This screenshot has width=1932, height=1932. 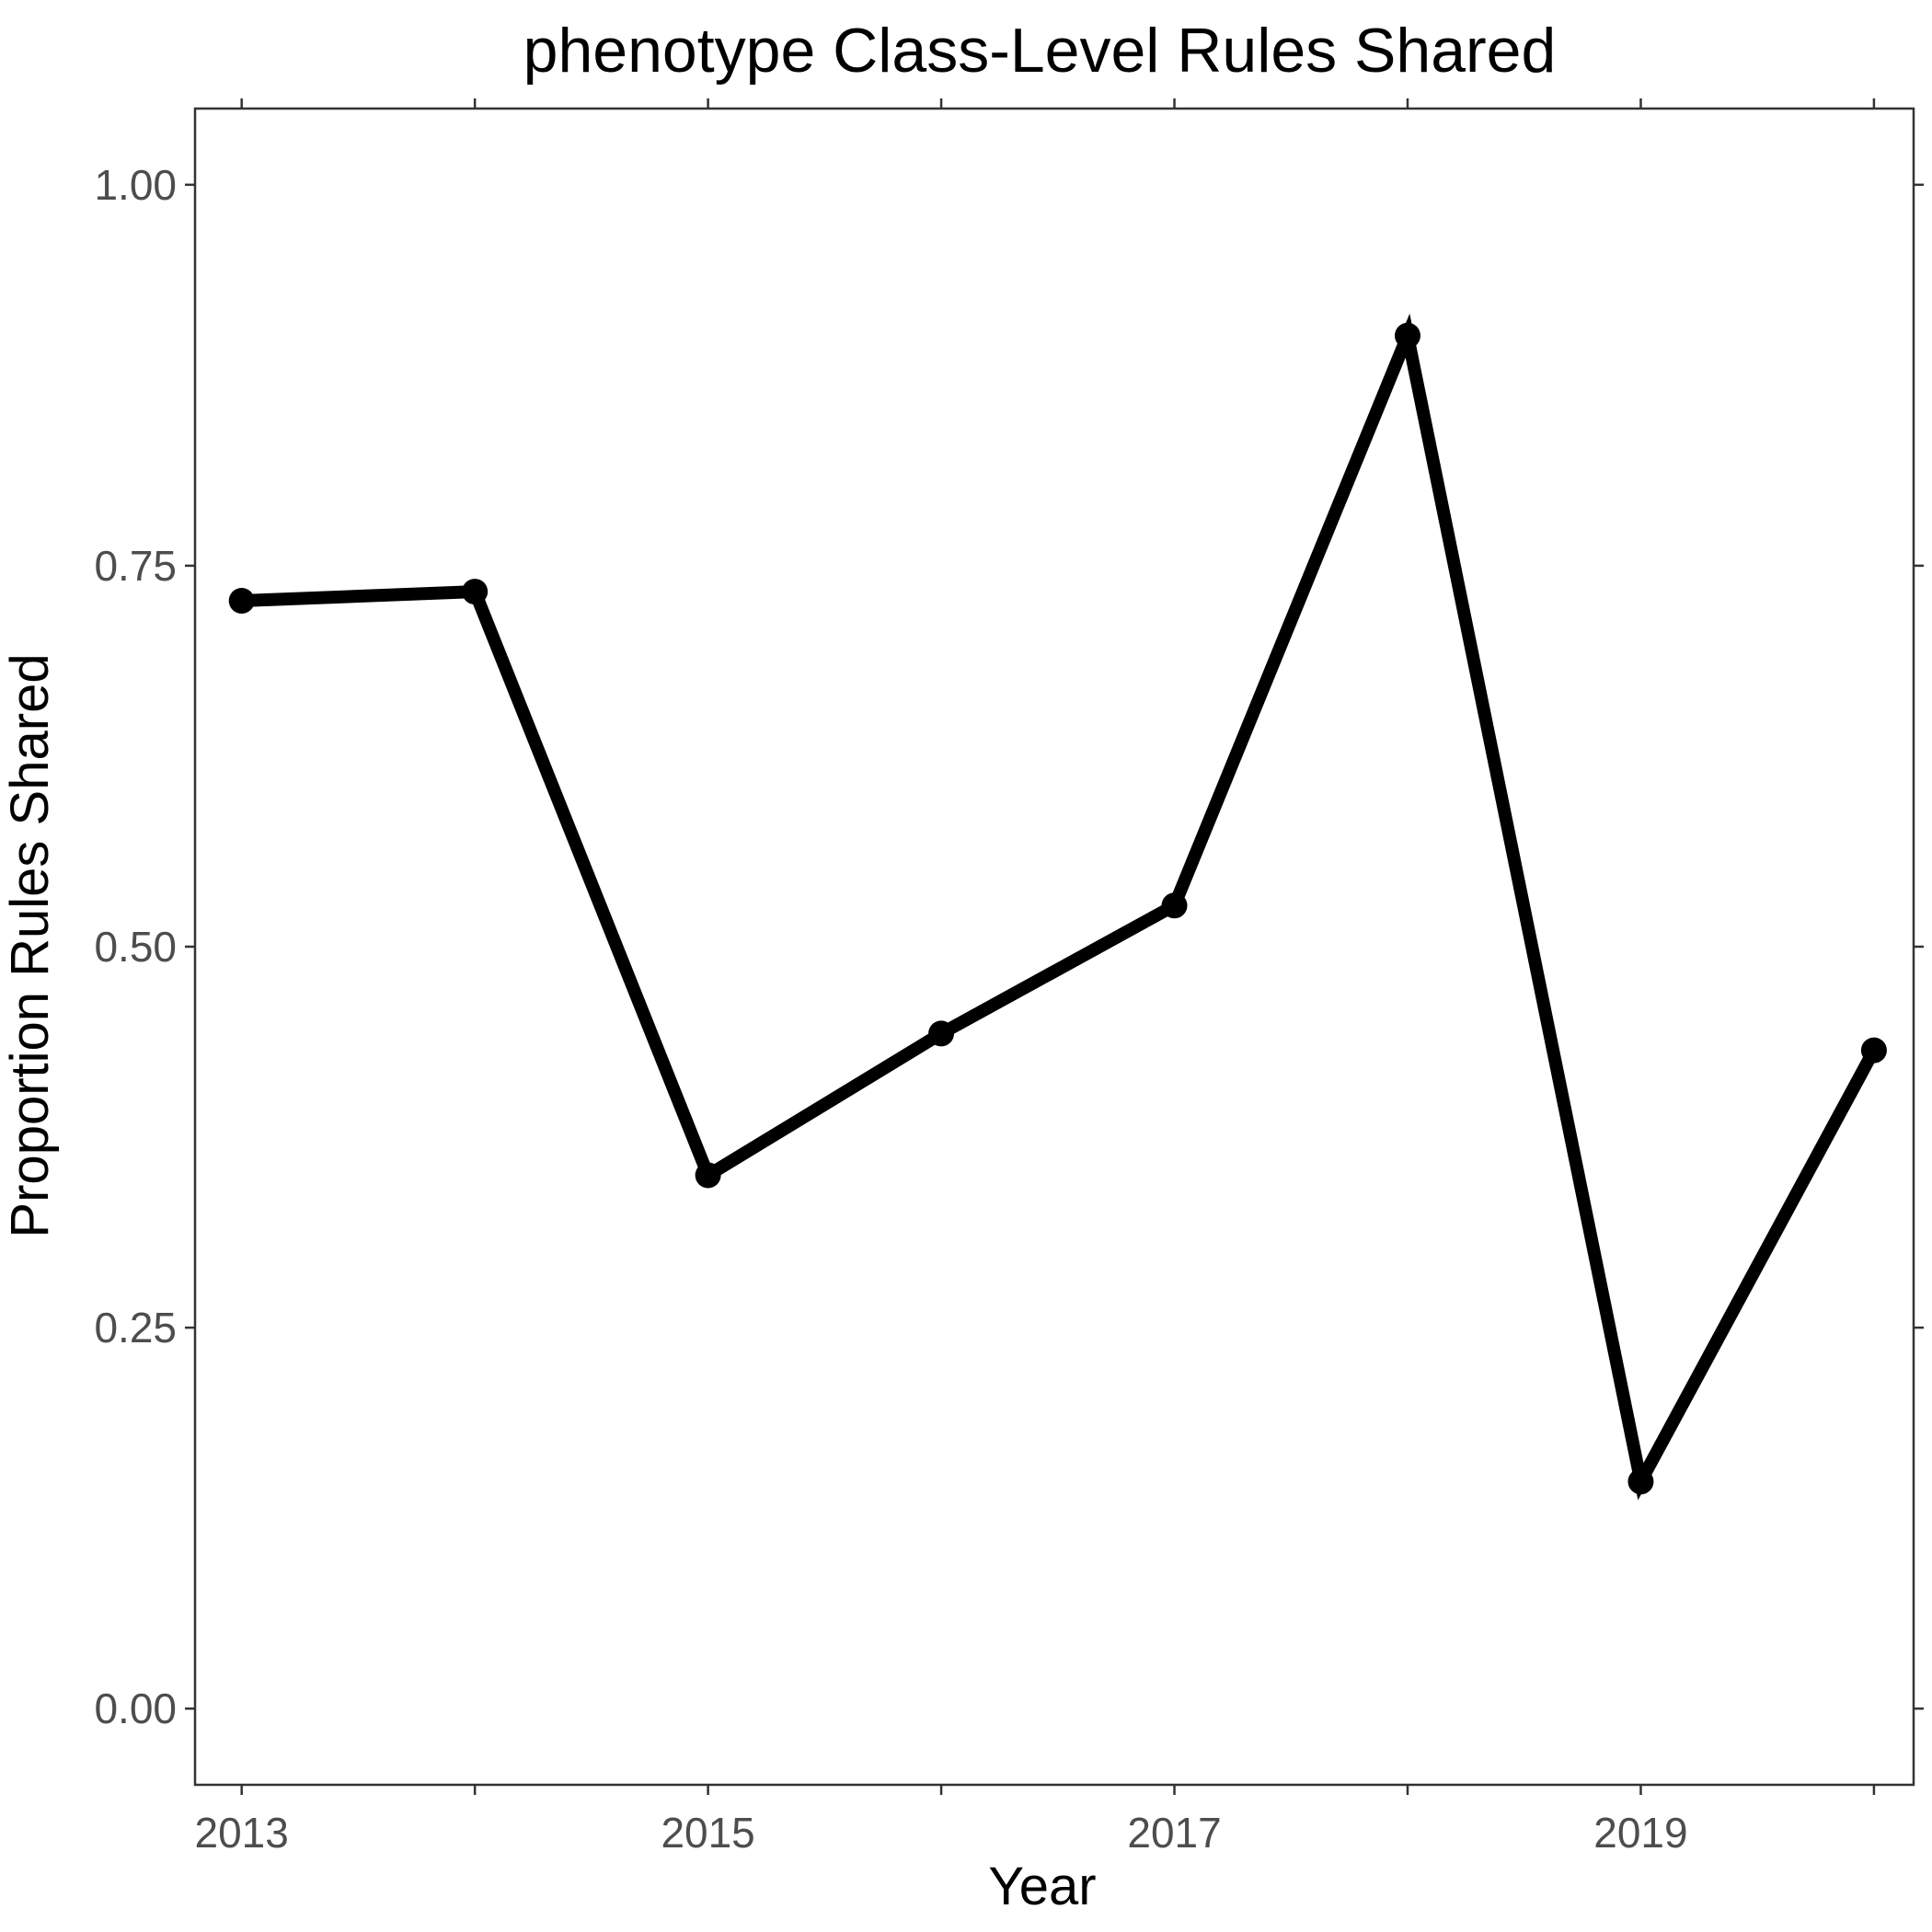 I want to click on y-tick-label: 1.00, so click(x=135, y=185).